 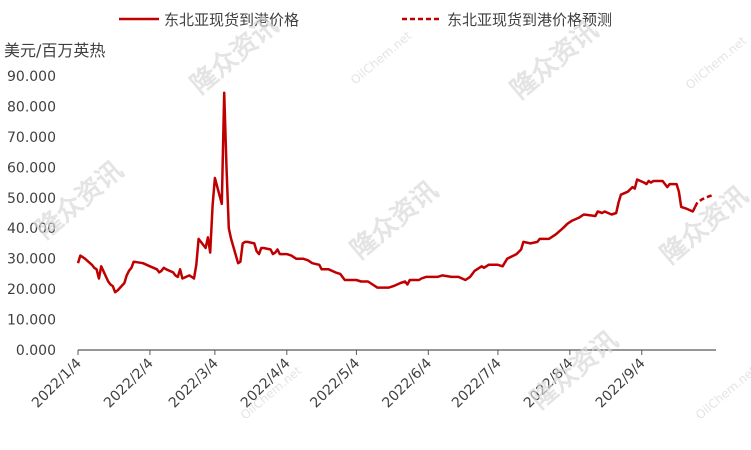 I want to click on y-tick-label: 40.000, so click(x=31, y=229).